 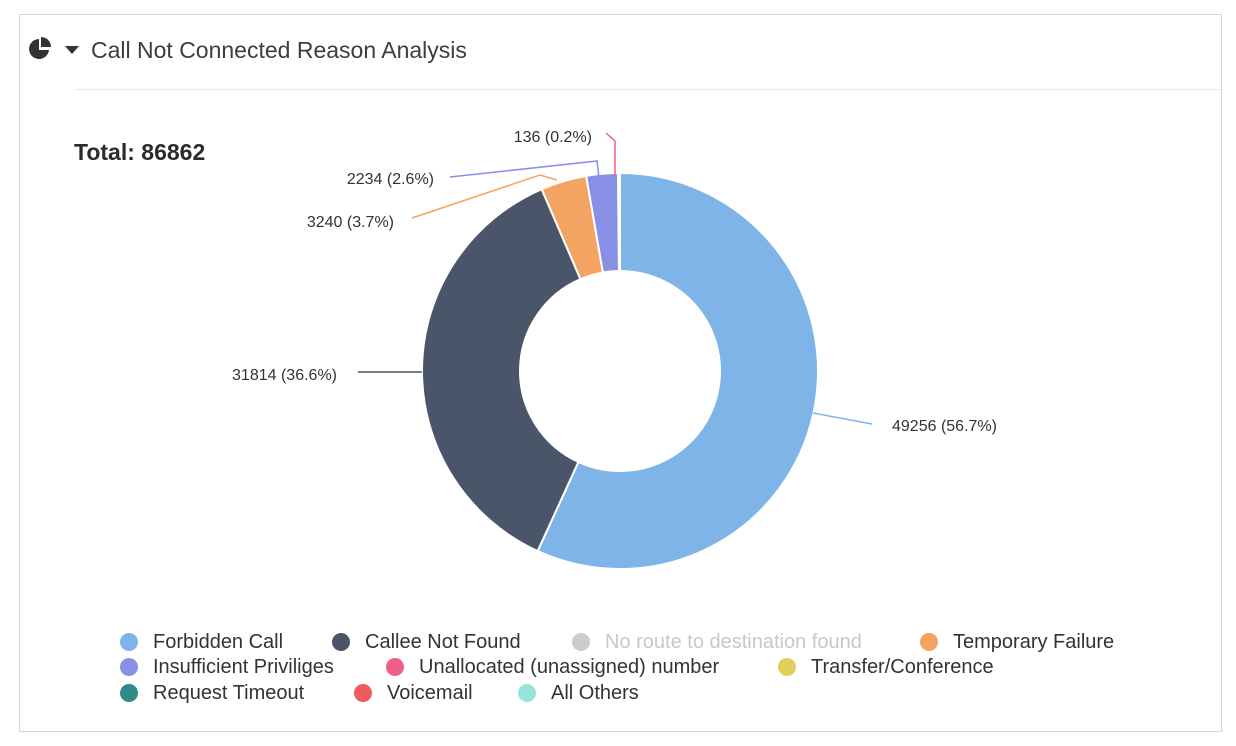 I want to click on pie-chart-icon, so click(x=40, y=49).